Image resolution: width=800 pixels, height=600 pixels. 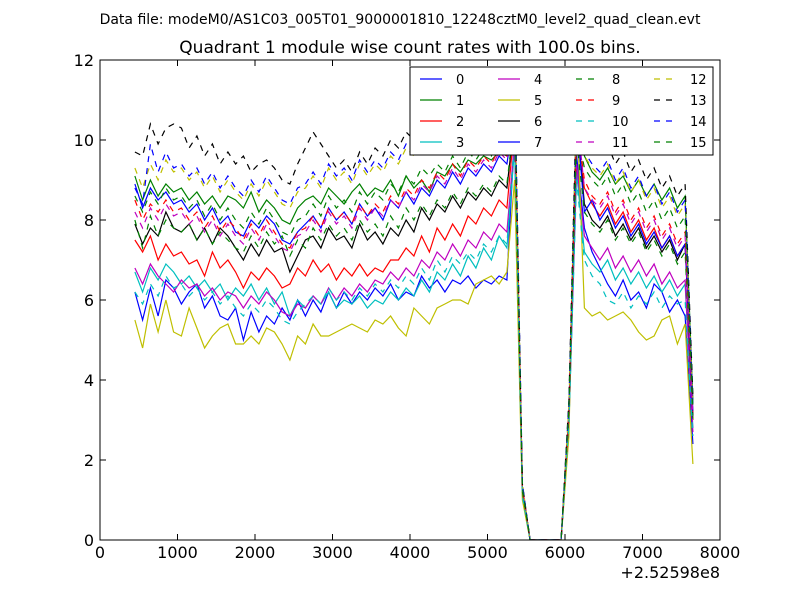 I want to click on legend-label-5: 5, so click(x=538, y=101).